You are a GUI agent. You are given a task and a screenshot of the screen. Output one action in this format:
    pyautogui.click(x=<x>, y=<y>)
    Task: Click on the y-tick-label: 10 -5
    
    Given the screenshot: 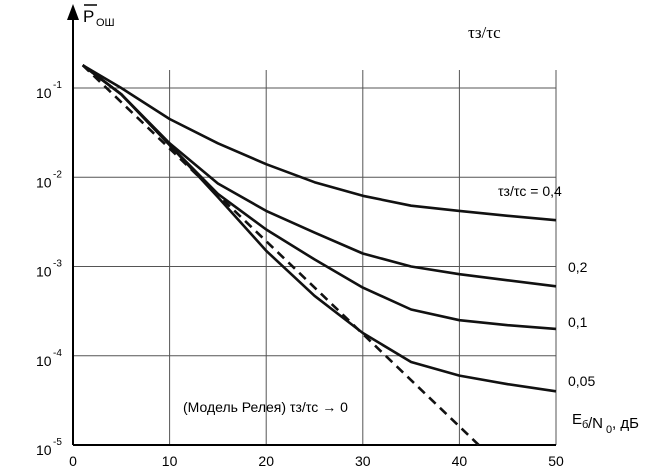 What is the action you would take?
    pyautogui.click(x=49, y=447)
    